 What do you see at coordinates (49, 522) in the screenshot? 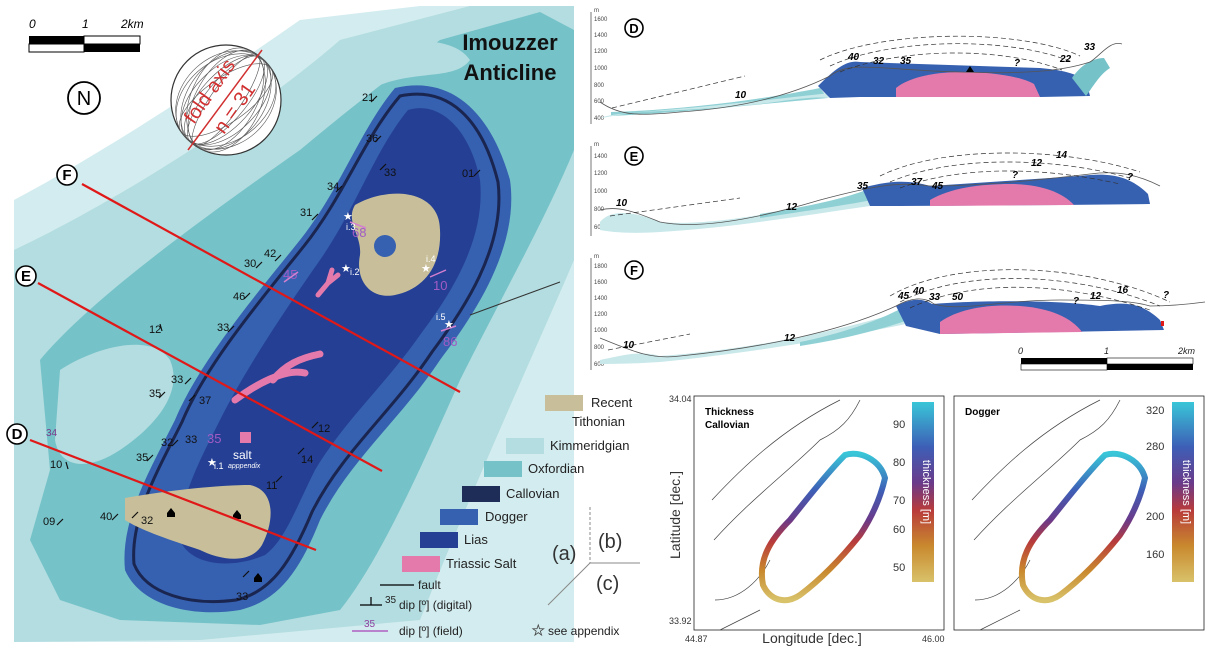
I see `dip-label: 09` at bounding box center [49, 522].